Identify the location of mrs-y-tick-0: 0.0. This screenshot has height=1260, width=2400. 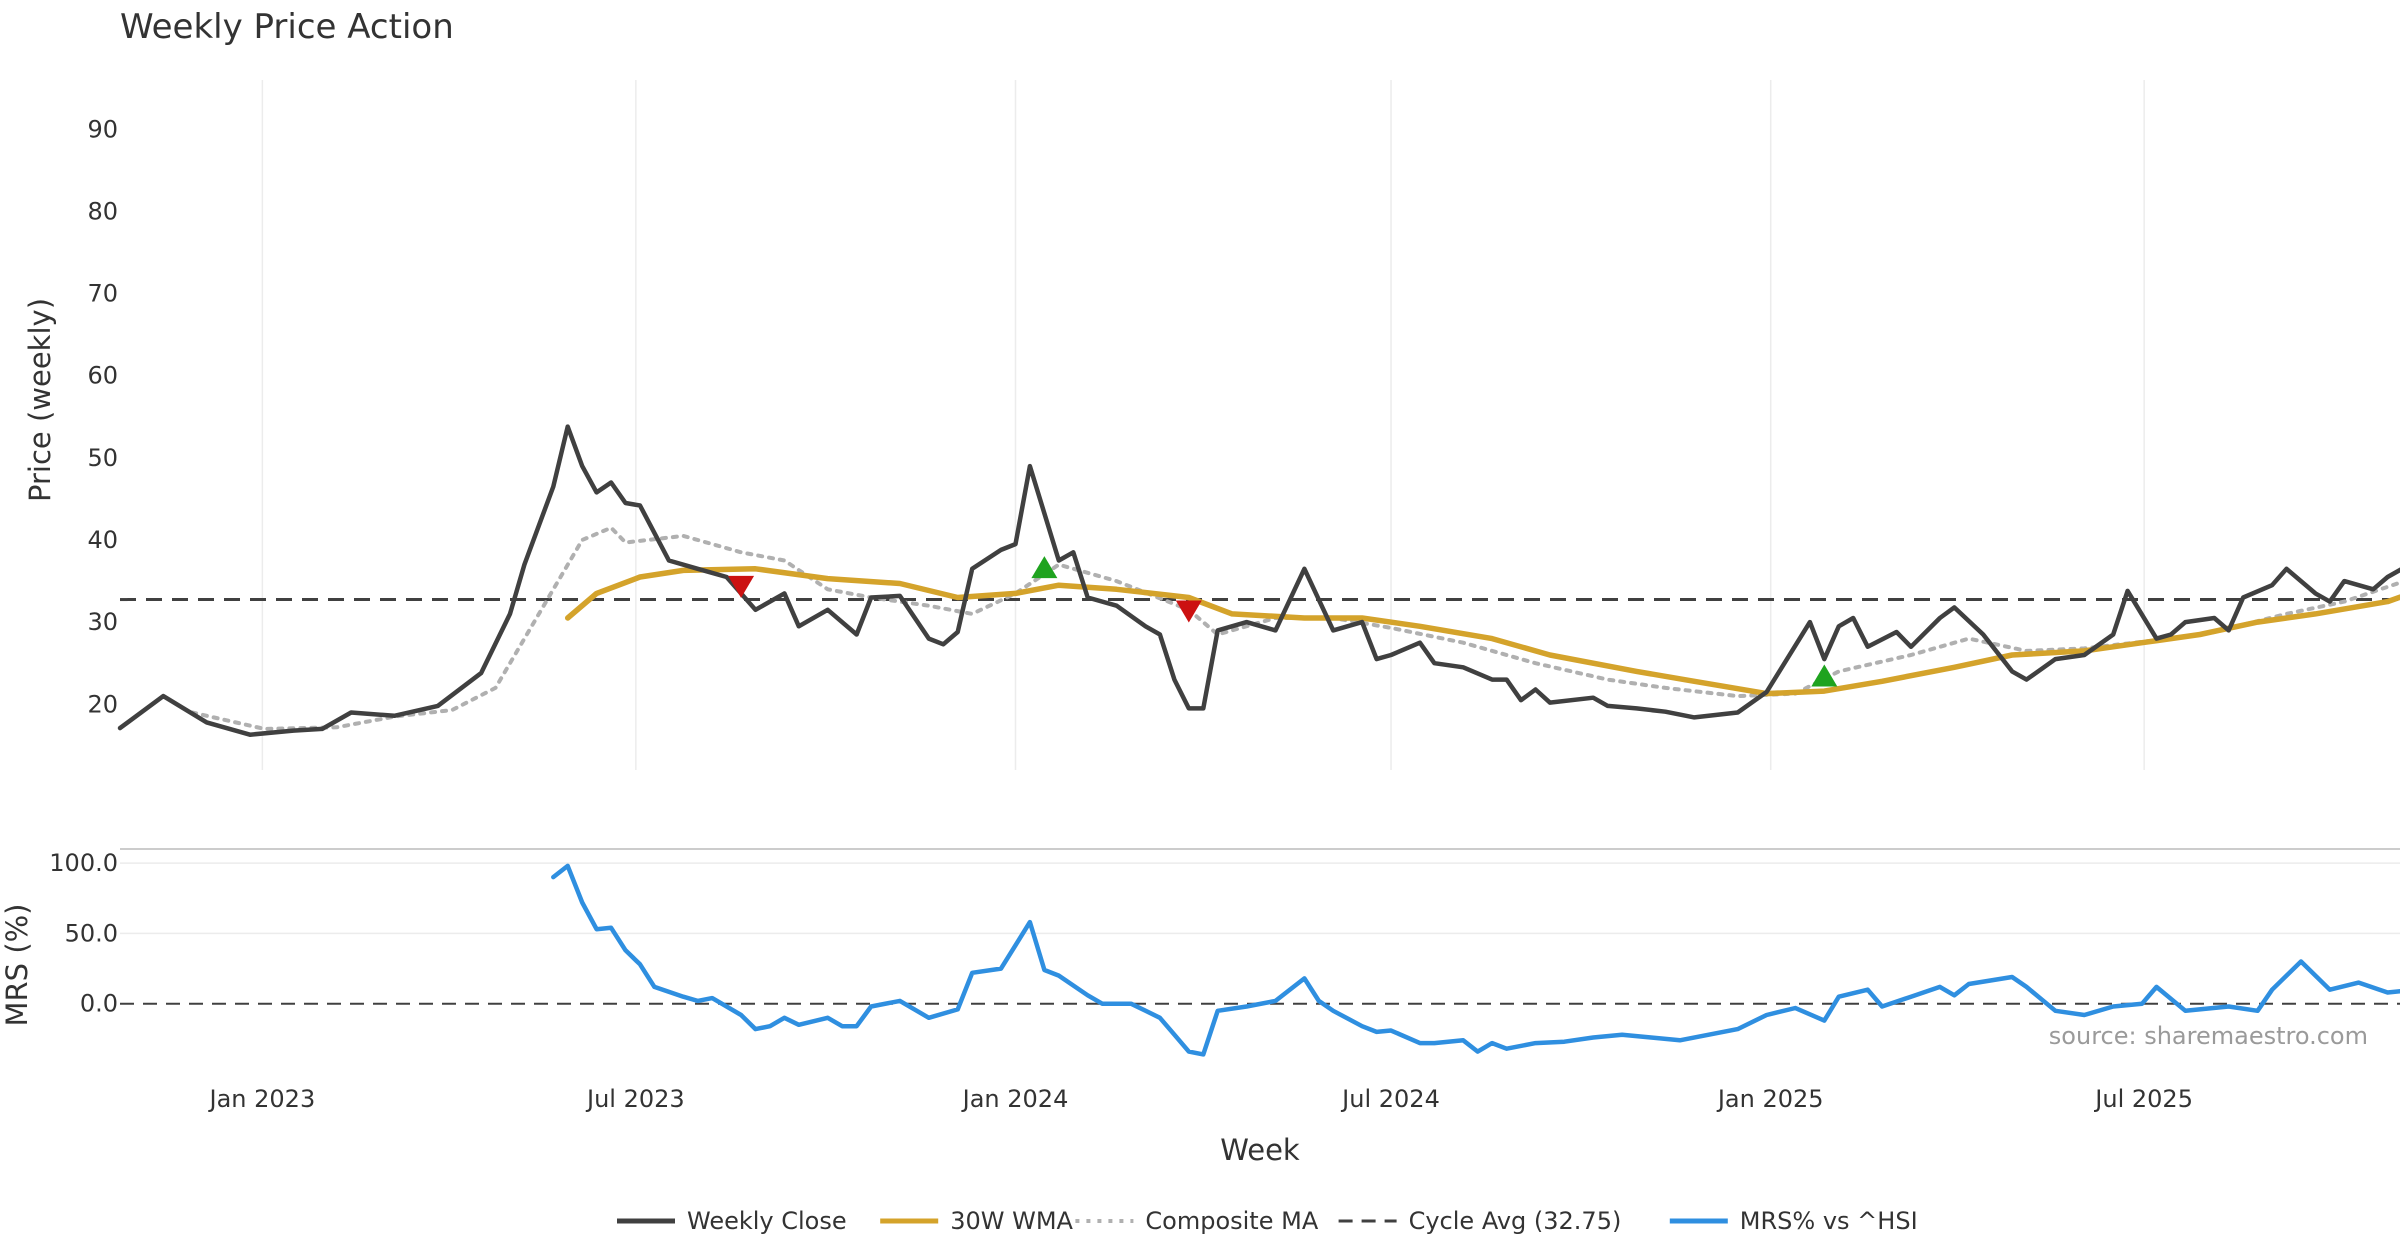
(99, 1004).